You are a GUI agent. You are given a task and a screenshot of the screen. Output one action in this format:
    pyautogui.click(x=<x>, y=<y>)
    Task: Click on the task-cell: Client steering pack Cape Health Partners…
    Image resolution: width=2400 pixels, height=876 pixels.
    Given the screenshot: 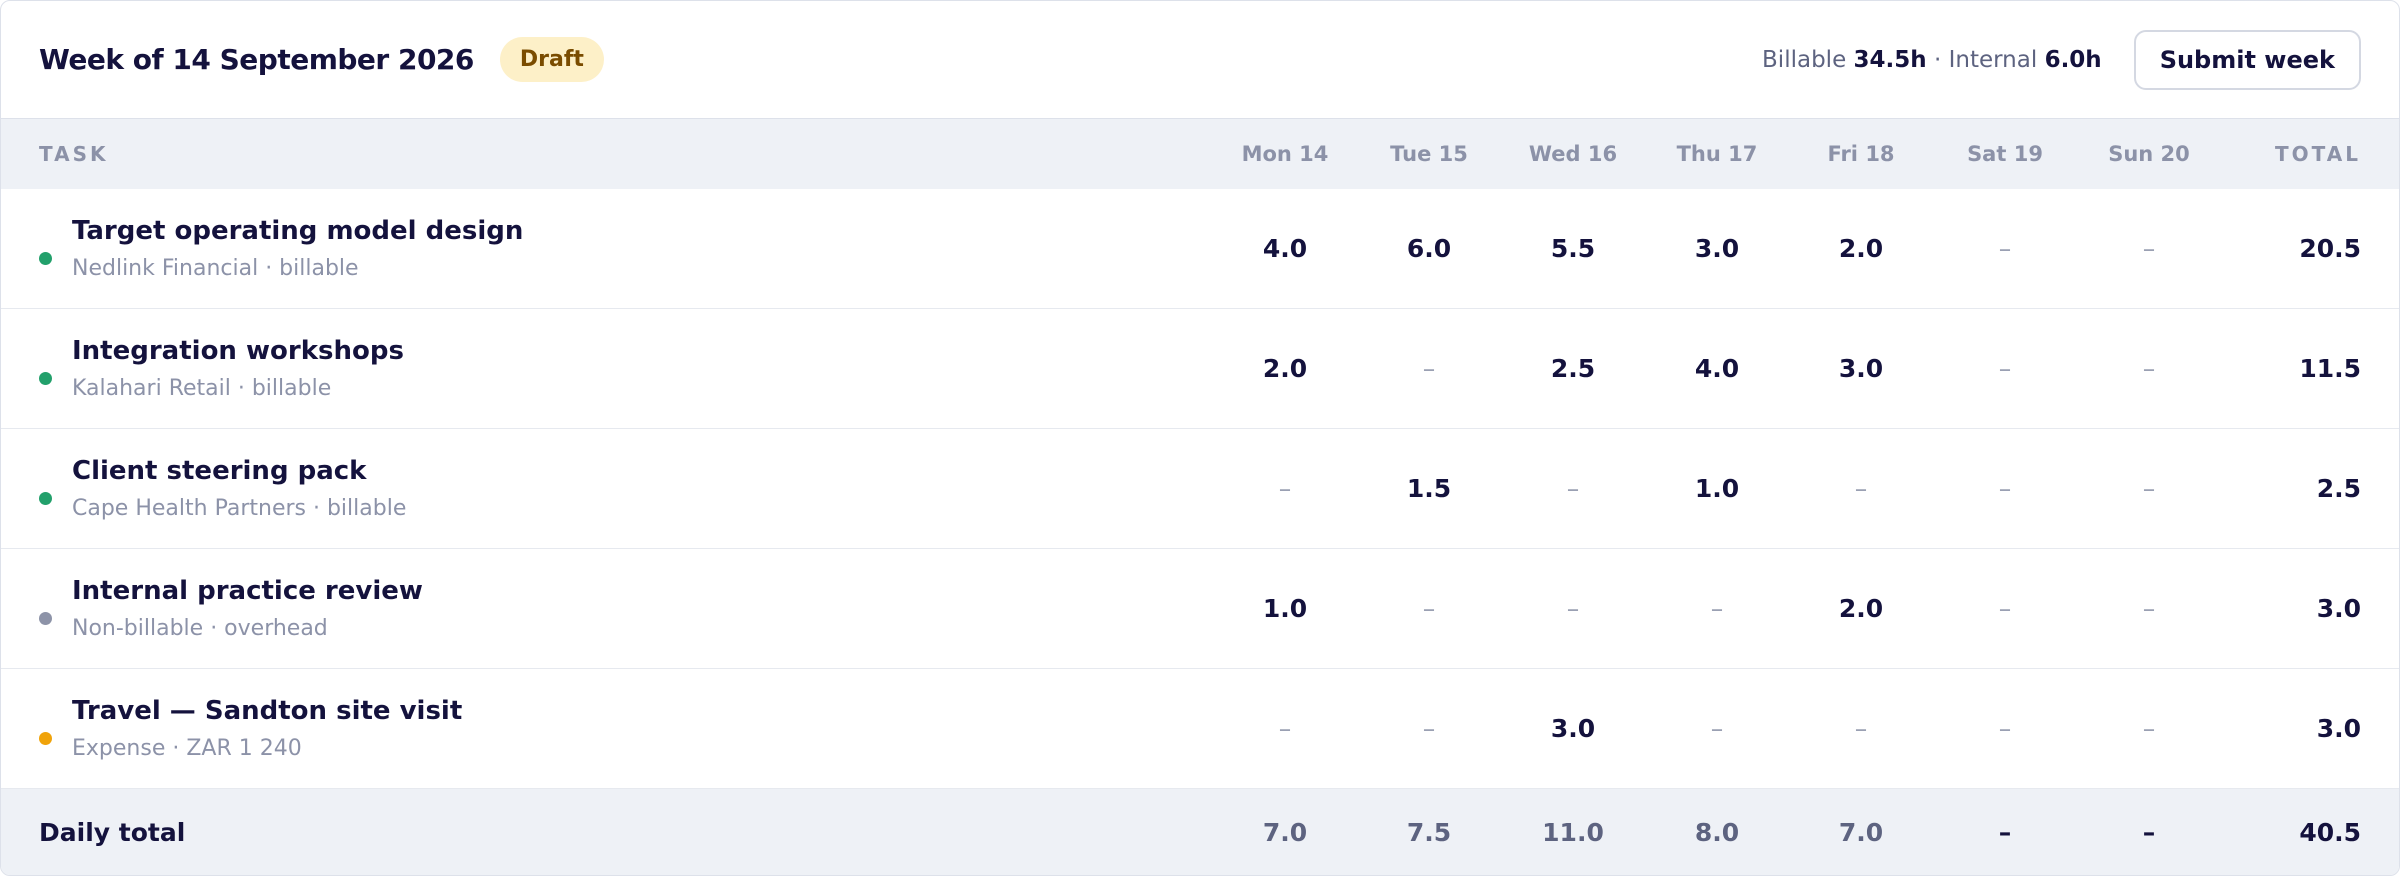 What is the action you would take?
    pyautogui.click(x=626, y=488)
    